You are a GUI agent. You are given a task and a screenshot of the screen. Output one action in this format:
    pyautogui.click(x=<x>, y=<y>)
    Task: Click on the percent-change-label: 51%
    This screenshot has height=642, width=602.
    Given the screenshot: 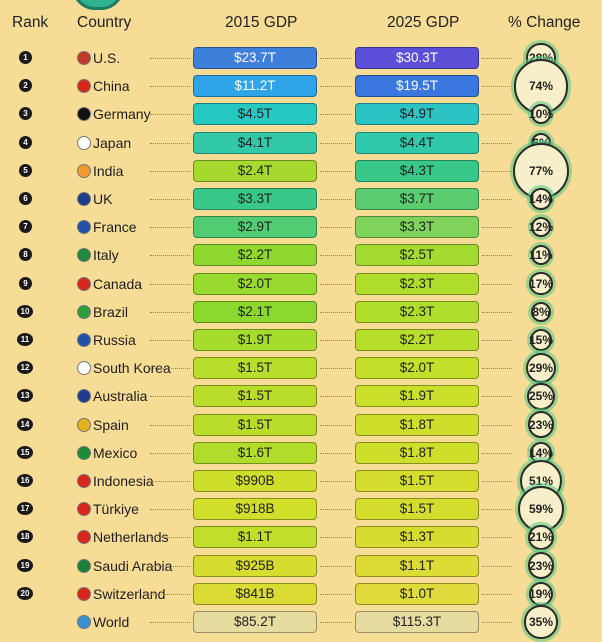 What is the action you would take?
    pyautogui.click(x=541, y=481)
    